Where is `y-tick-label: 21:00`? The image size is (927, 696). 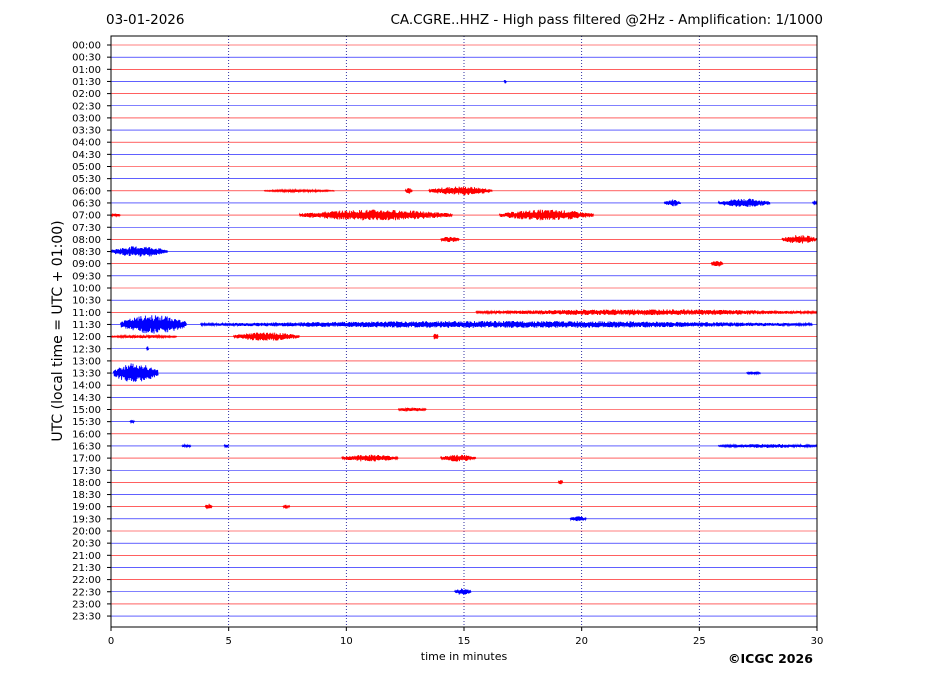
y-tick-label: 21:00 is located at coordinates (86, 556).